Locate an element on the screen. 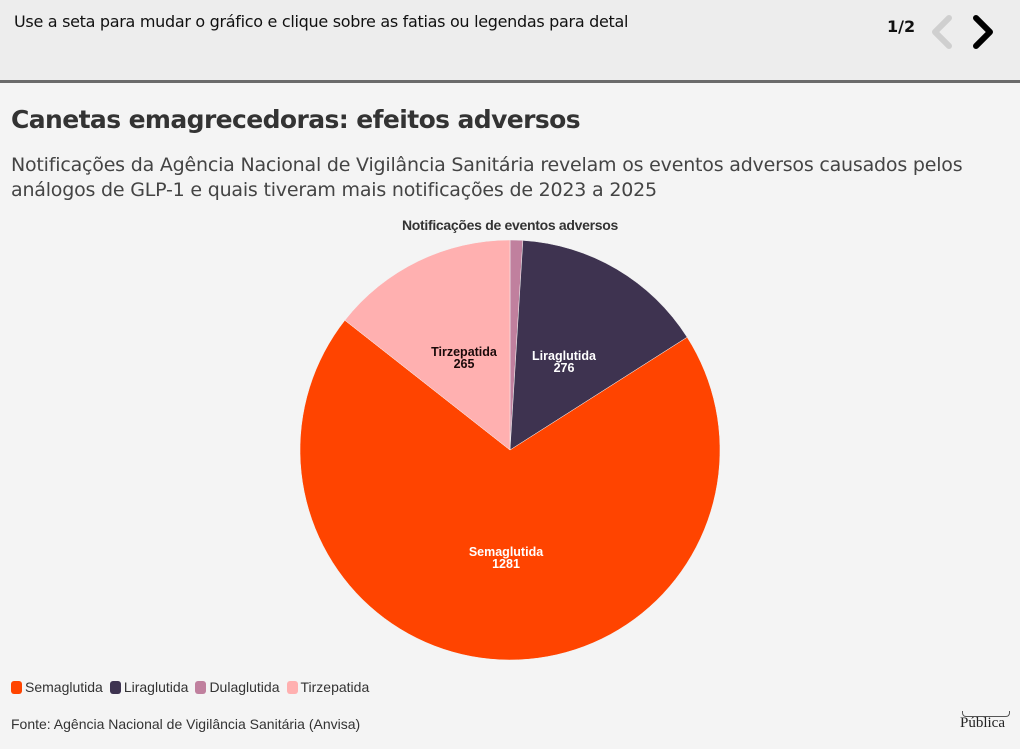 Image resolution: width=1020 pixels, height=749 pixels. legend-item-semaglutida: Semaglutida is located at coordinates (57, 687).